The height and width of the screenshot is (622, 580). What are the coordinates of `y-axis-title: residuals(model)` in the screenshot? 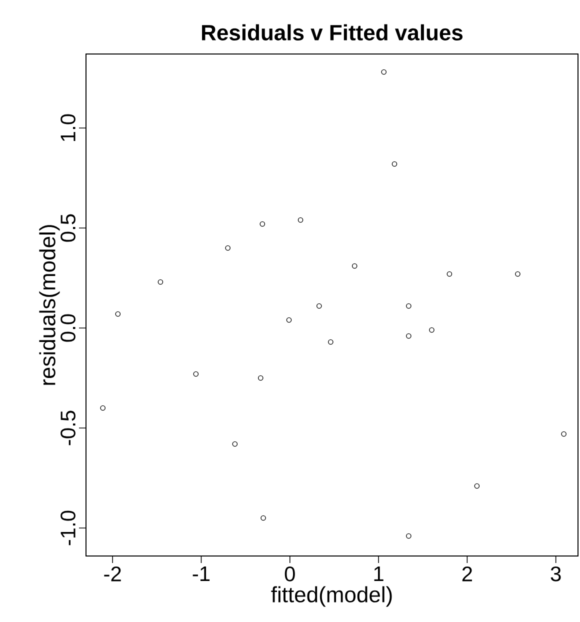 It's located at (49, 305).